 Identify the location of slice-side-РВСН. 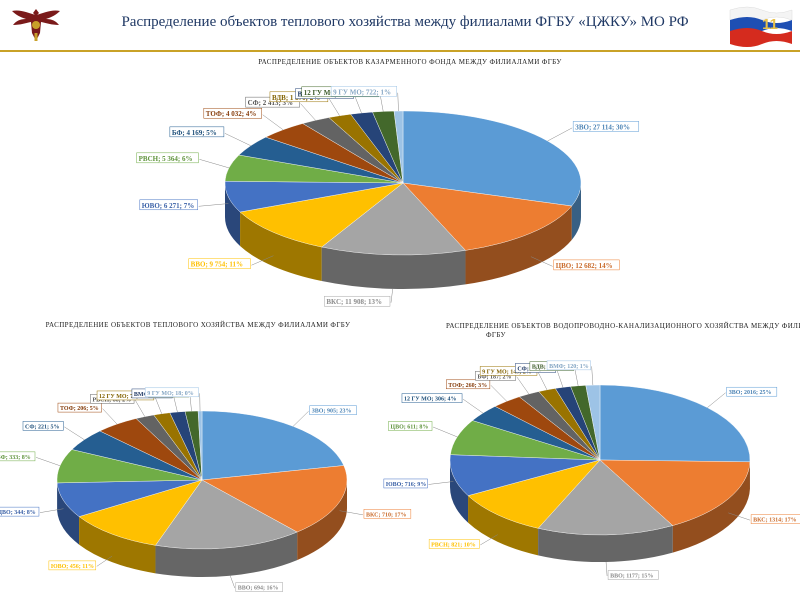
(503, 525).